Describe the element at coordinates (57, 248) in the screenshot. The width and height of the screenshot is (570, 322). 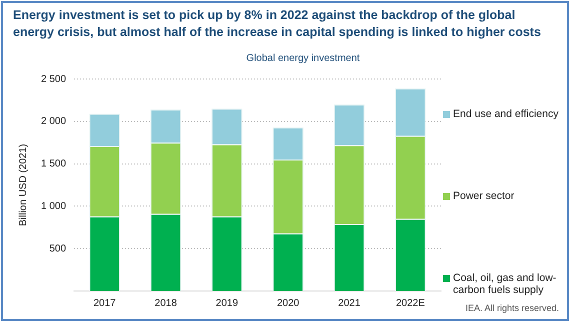
I see `y-tick-label: 500` at that location.